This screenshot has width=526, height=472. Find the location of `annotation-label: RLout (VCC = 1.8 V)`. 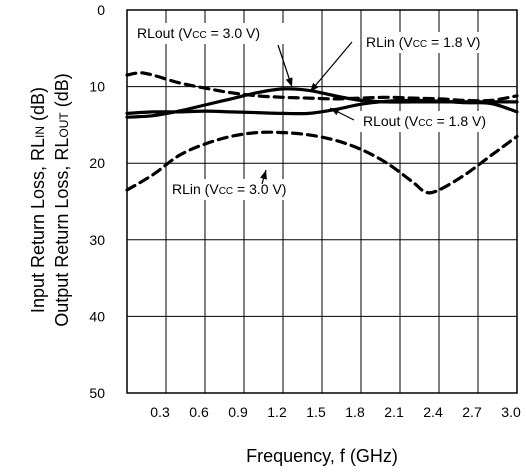

annotation-label: RLout (VCC = 1.8 V) is located at coordinates (424, 121).